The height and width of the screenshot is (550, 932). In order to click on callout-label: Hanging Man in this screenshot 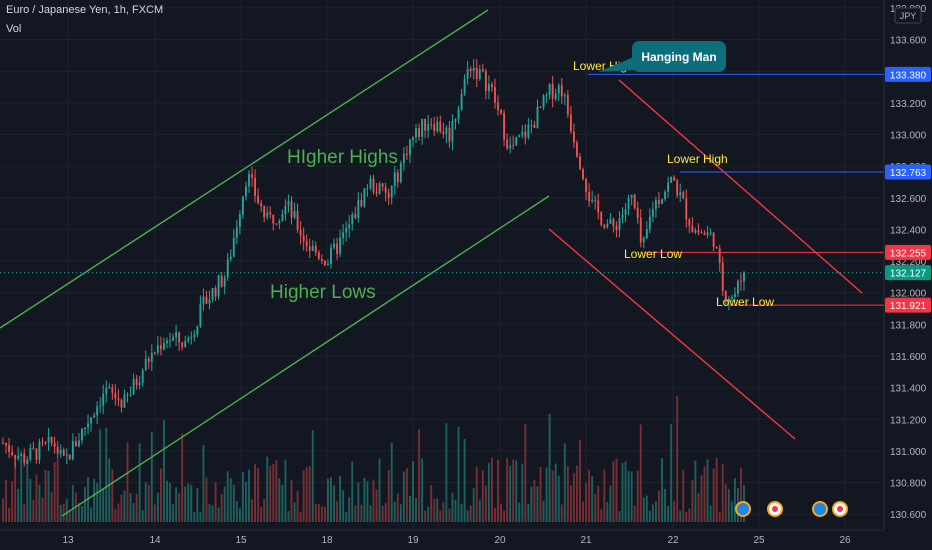, I will do `click(678, 57)`.